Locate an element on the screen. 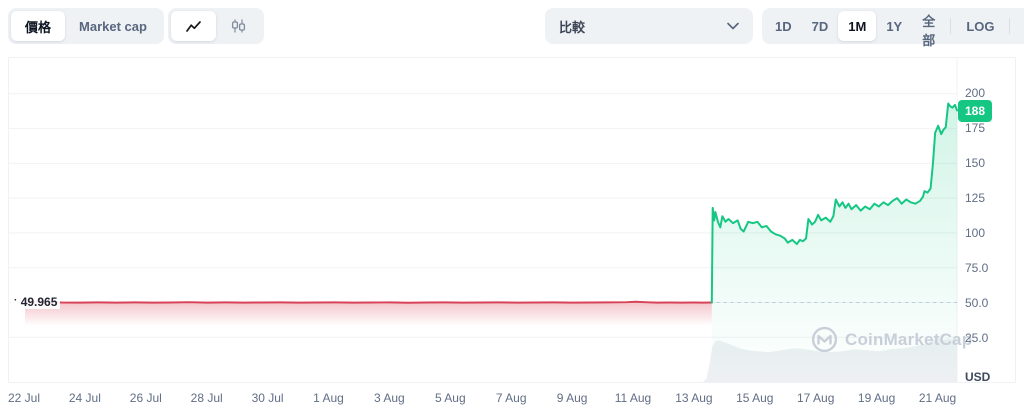 The height and width of the screenshot is (411, 1024). y-axis-label: 200 is located at coordinates (975, 93).